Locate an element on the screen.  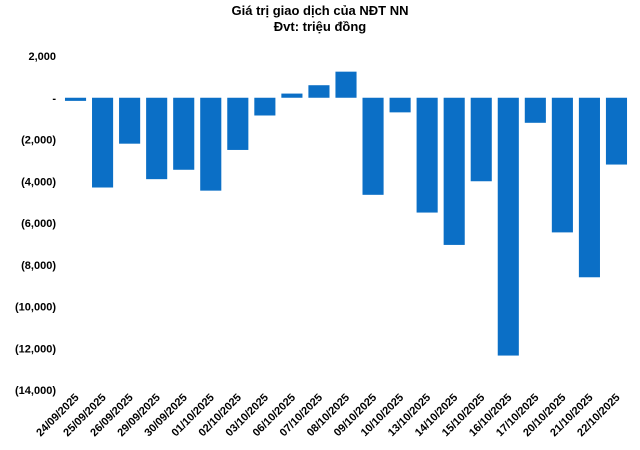
y-tick-label: (8,000) is located at coordinates (38, 266).